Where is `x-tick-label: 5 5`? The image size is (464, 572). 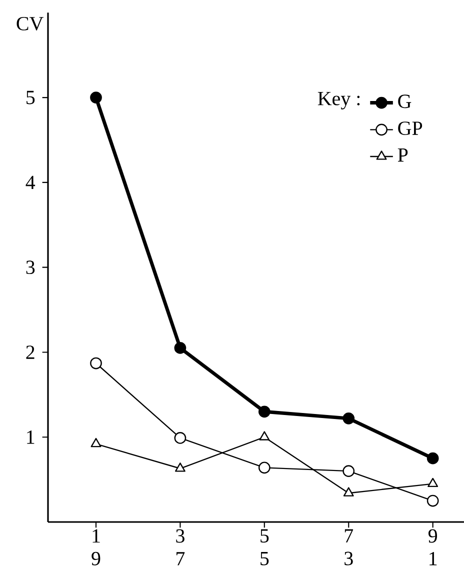 x-tick-label: 5 5 is located at coordinates (264, 547).